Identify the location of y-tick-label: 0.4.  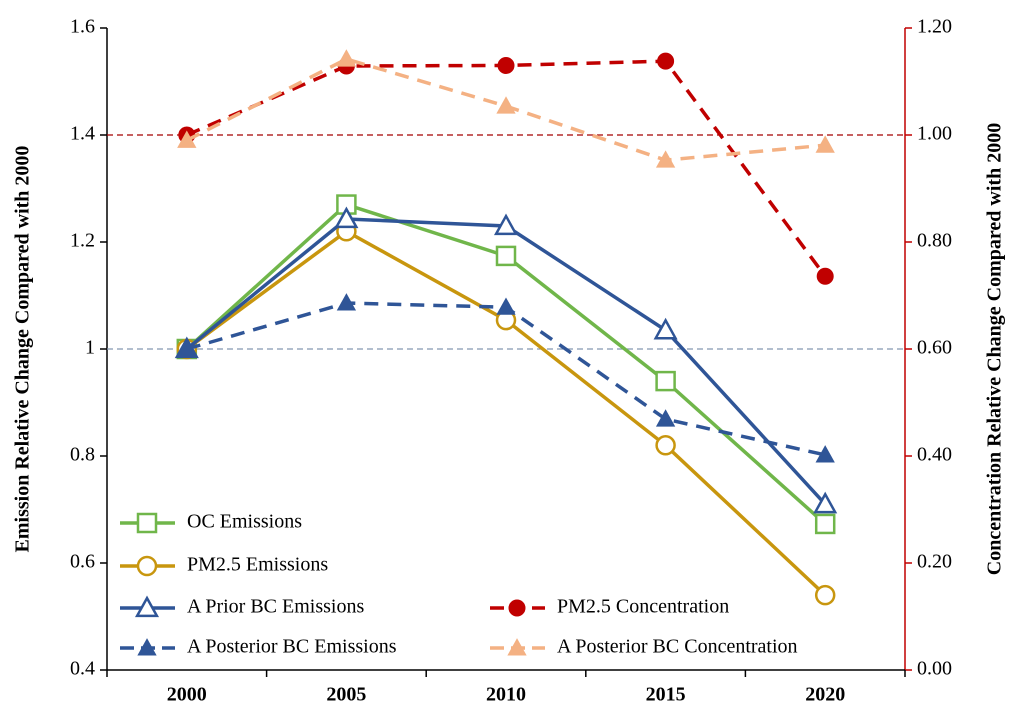
(82, 669).